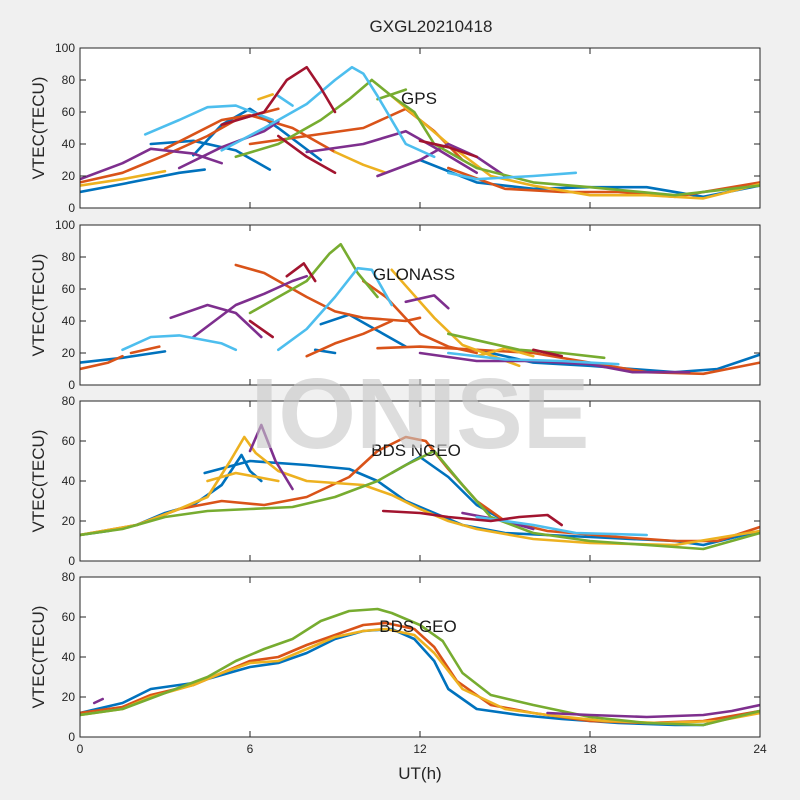 The width and height of the screenshot is (800, 800). What do you see at coordinates (760, 749) in the screenshot?
I see `x-tick-label: 24` at bounding box center [760, 749].